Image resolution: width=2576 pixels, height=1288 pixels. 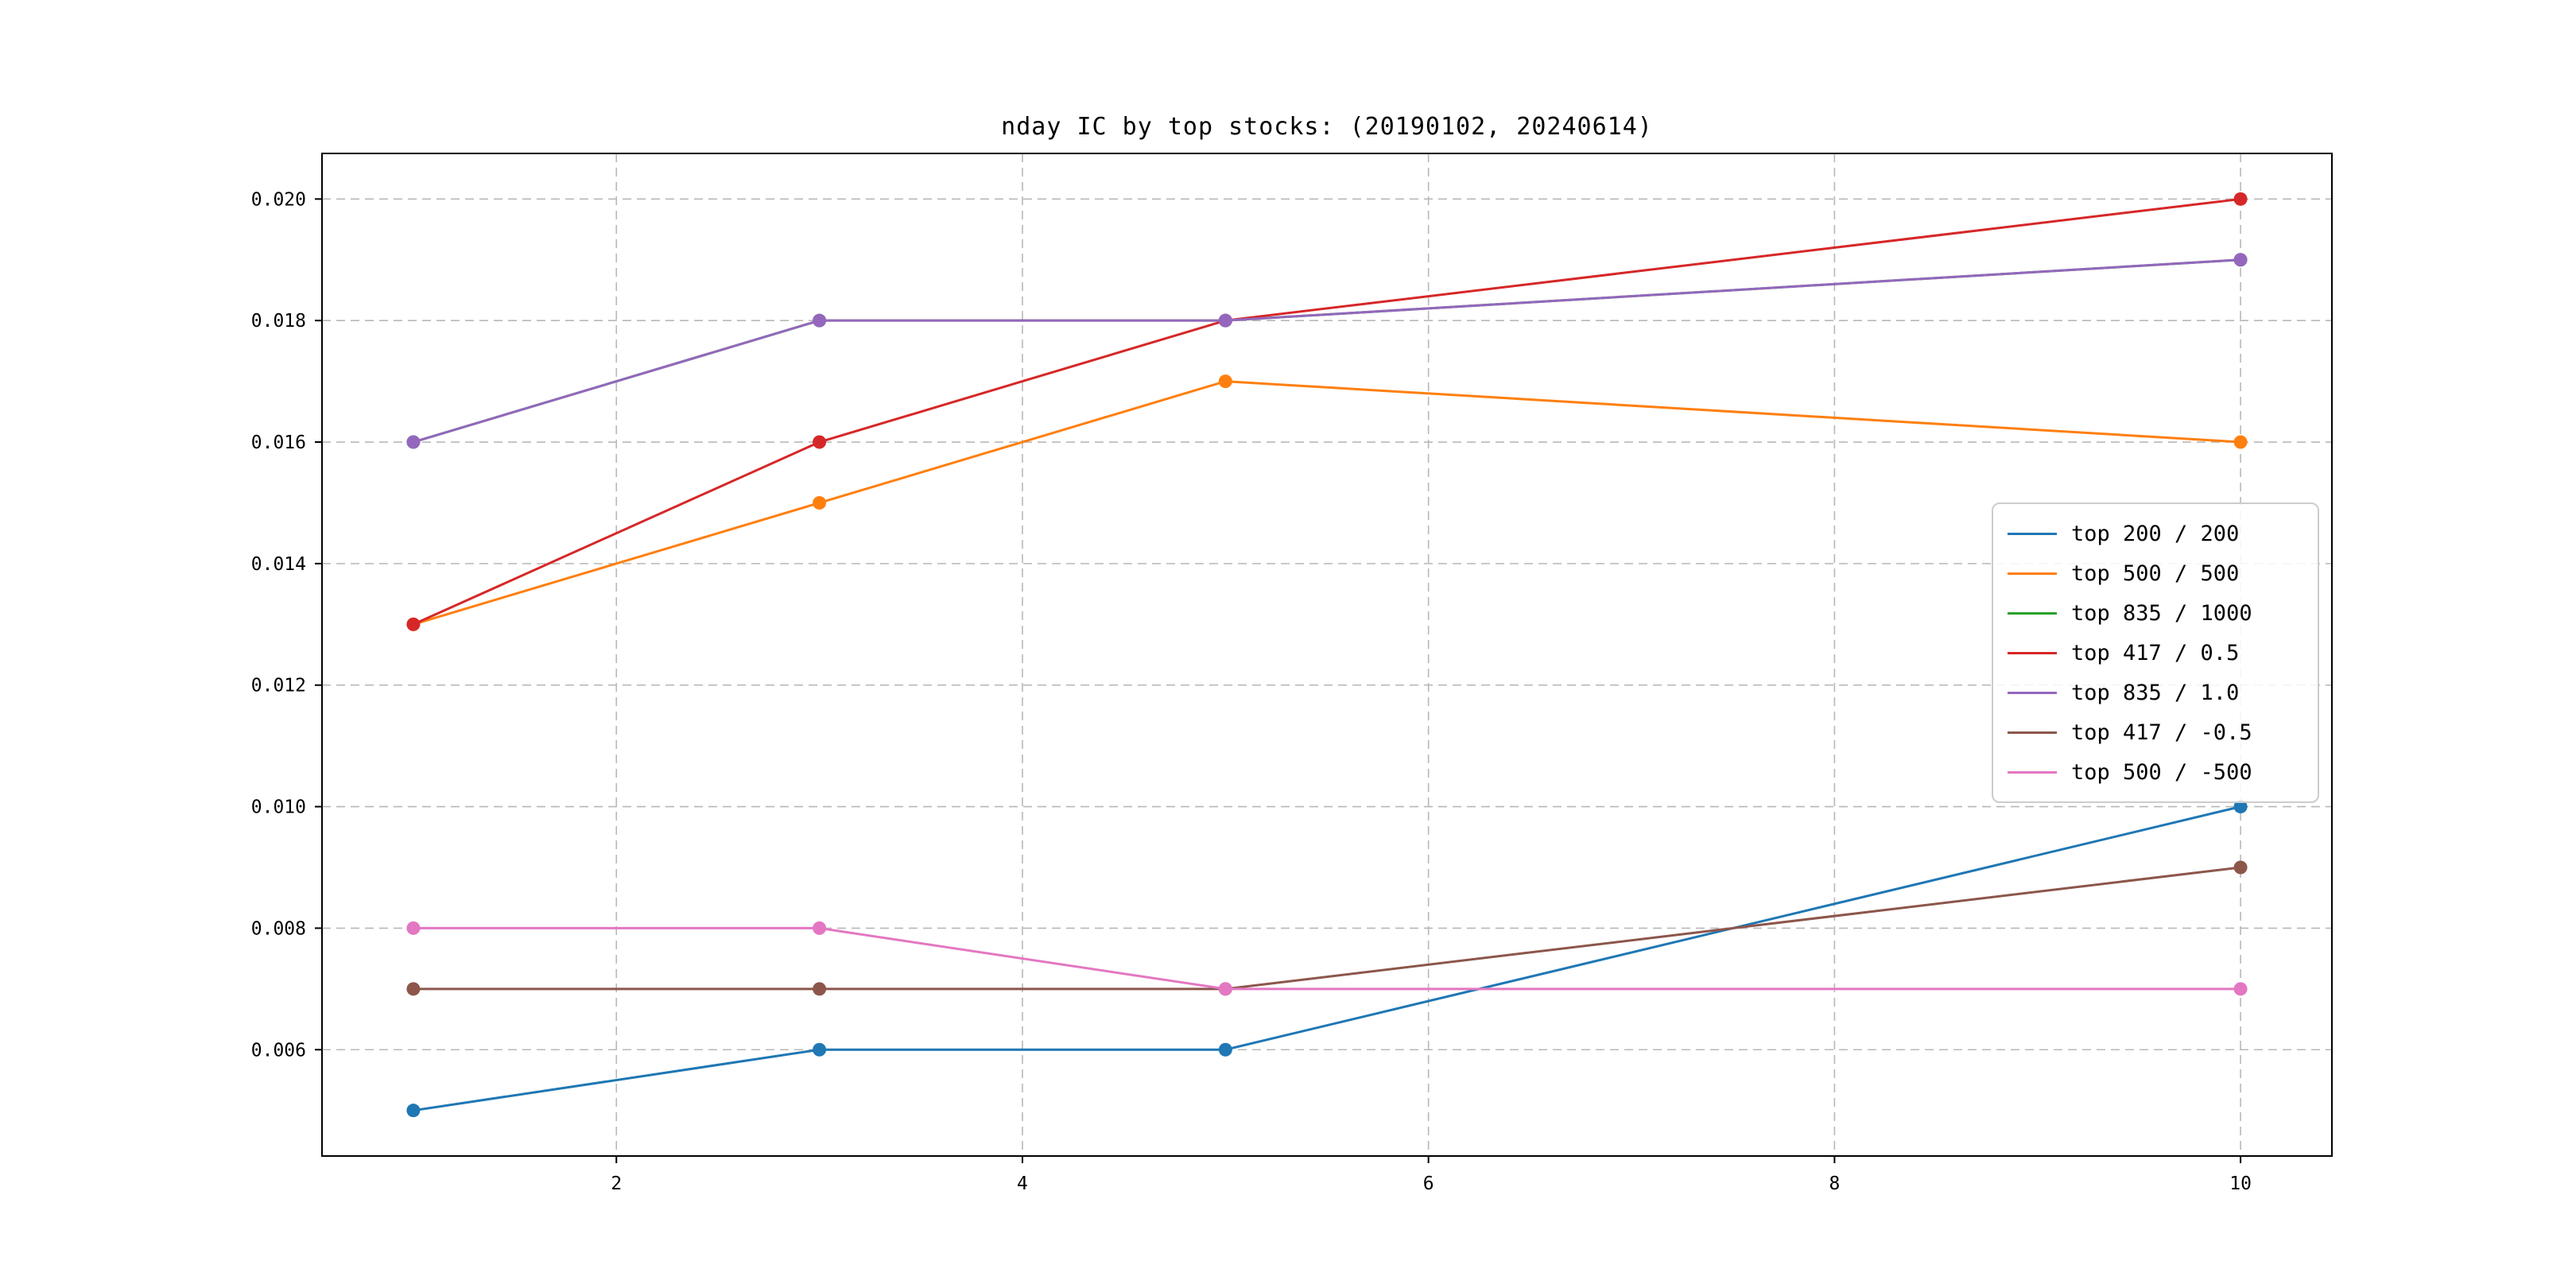 What do you see at coordinates (279, 808) in the screenshot?
I see `y-tick-label: 0.010` at bounding box center [279, 808].